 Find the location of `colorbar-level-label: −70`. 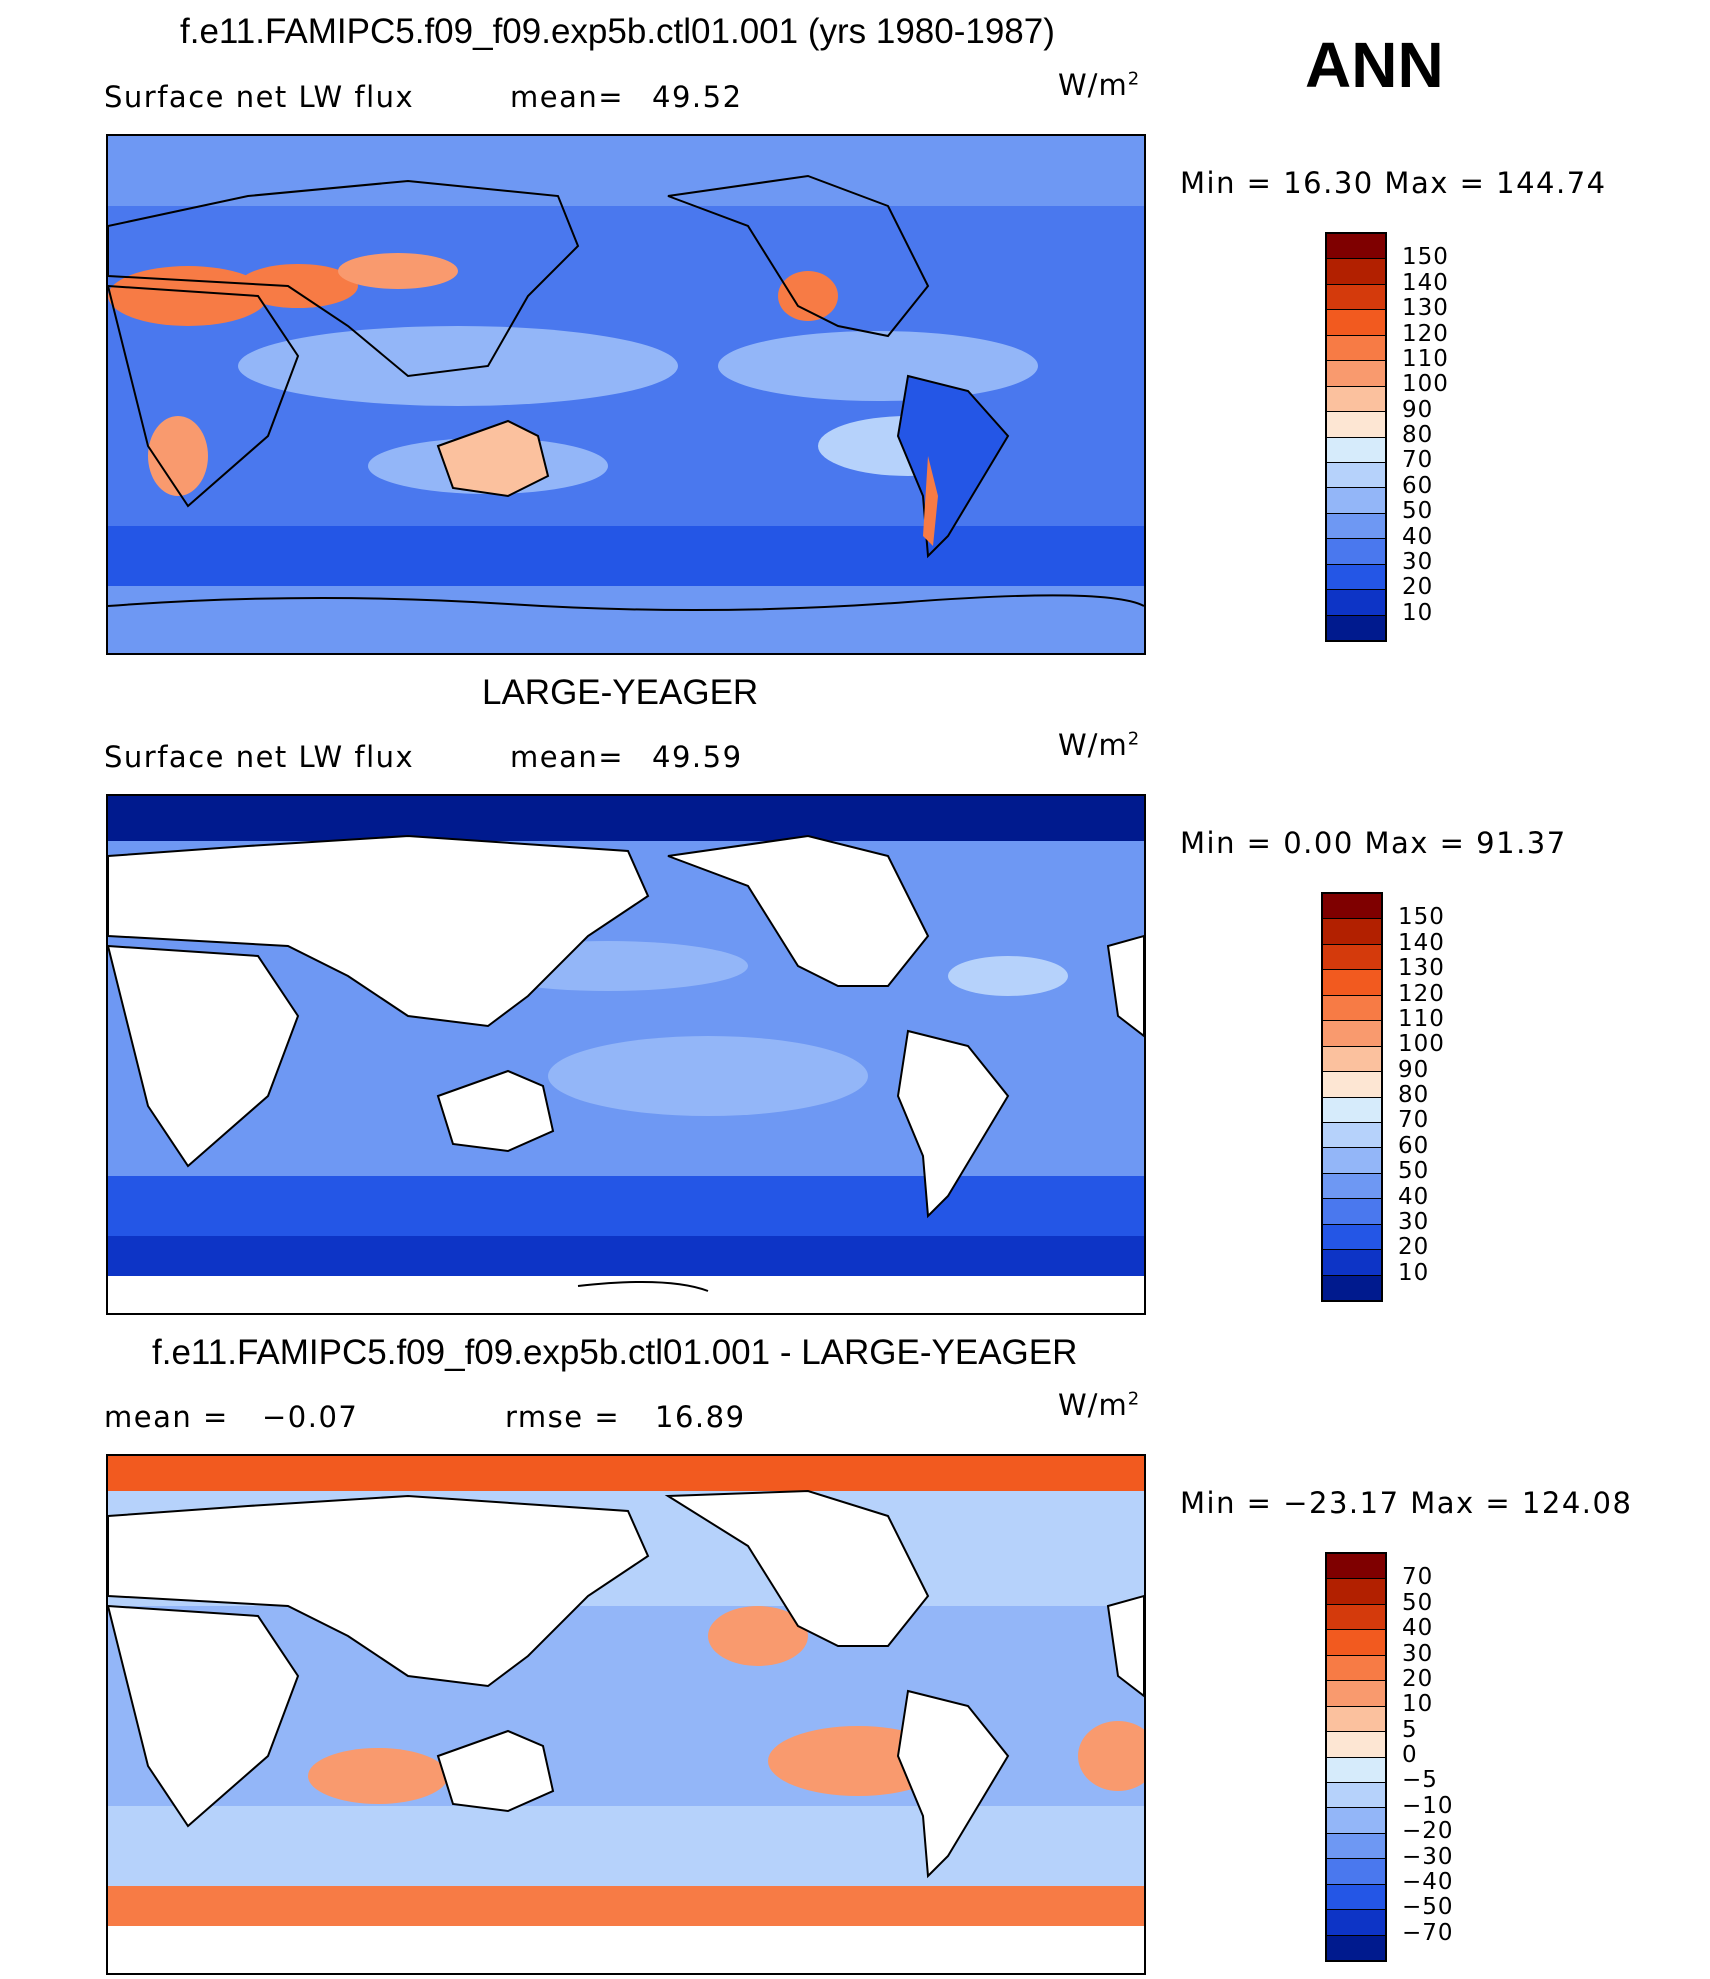

colorbar-level-label: −70 is located at coordinates (1428, 1932).